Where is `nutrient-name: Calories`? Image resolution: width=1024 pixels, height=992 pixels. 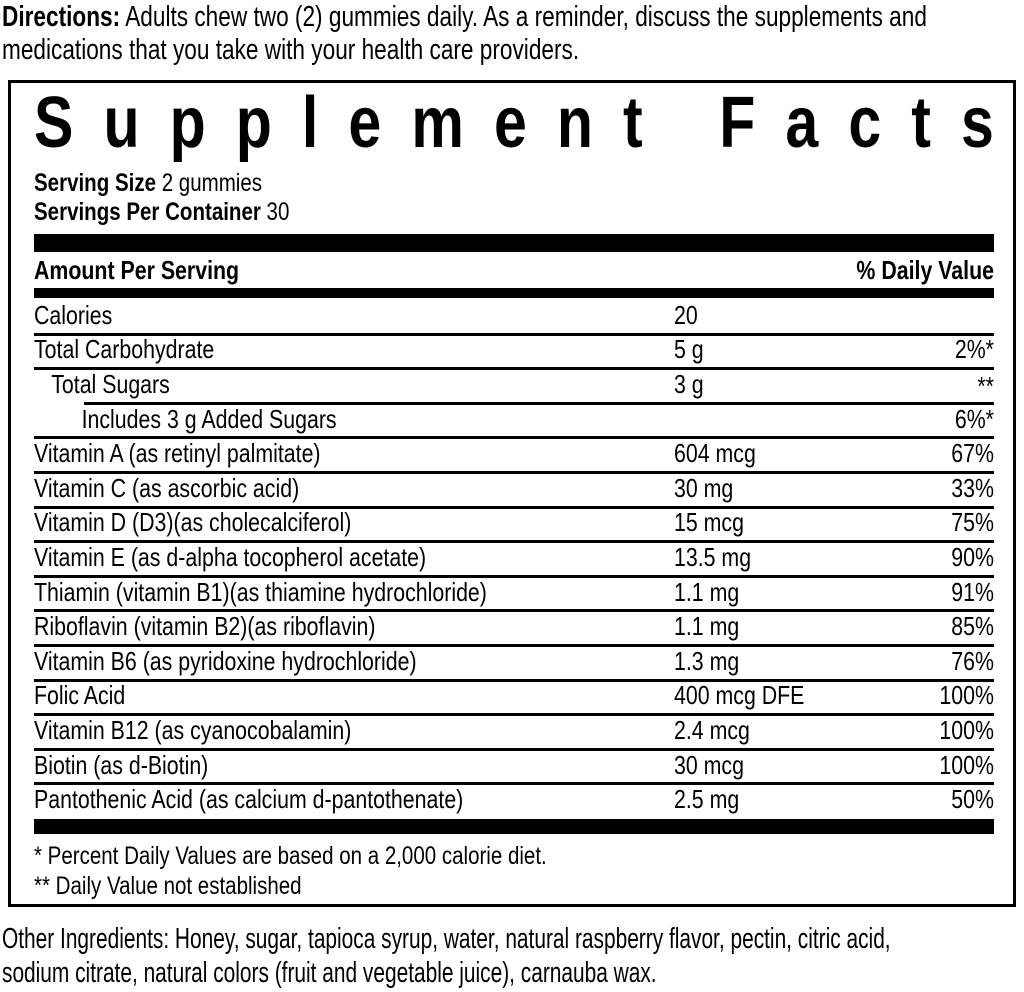
nutrient-name: Calories is located at coordinates (73, 314).